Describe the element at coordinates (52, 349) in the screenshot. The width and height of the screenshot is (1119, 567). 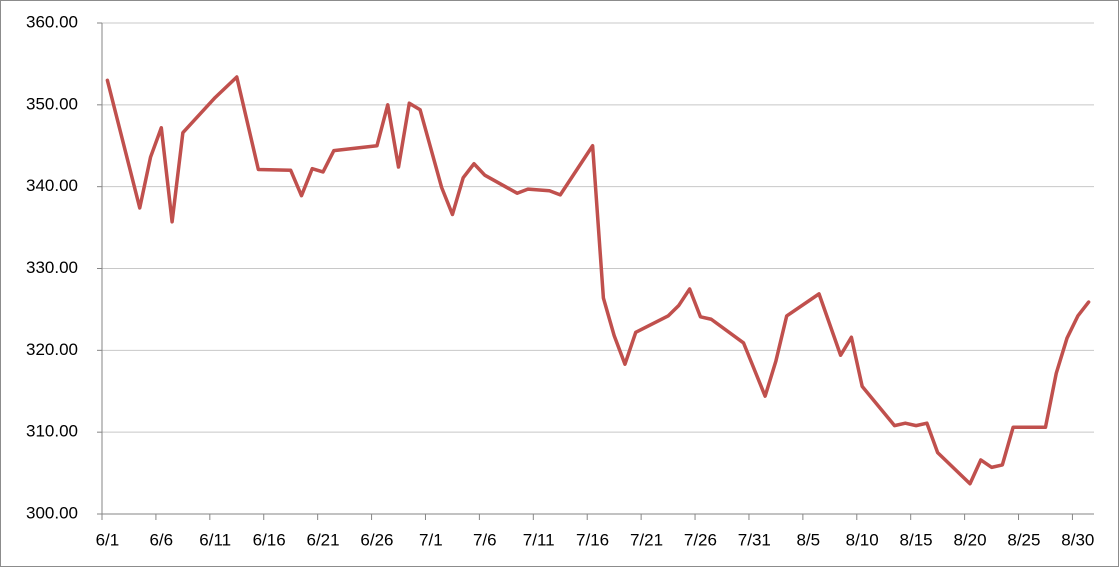
I see `y-tick-label: 320.00` at that location.